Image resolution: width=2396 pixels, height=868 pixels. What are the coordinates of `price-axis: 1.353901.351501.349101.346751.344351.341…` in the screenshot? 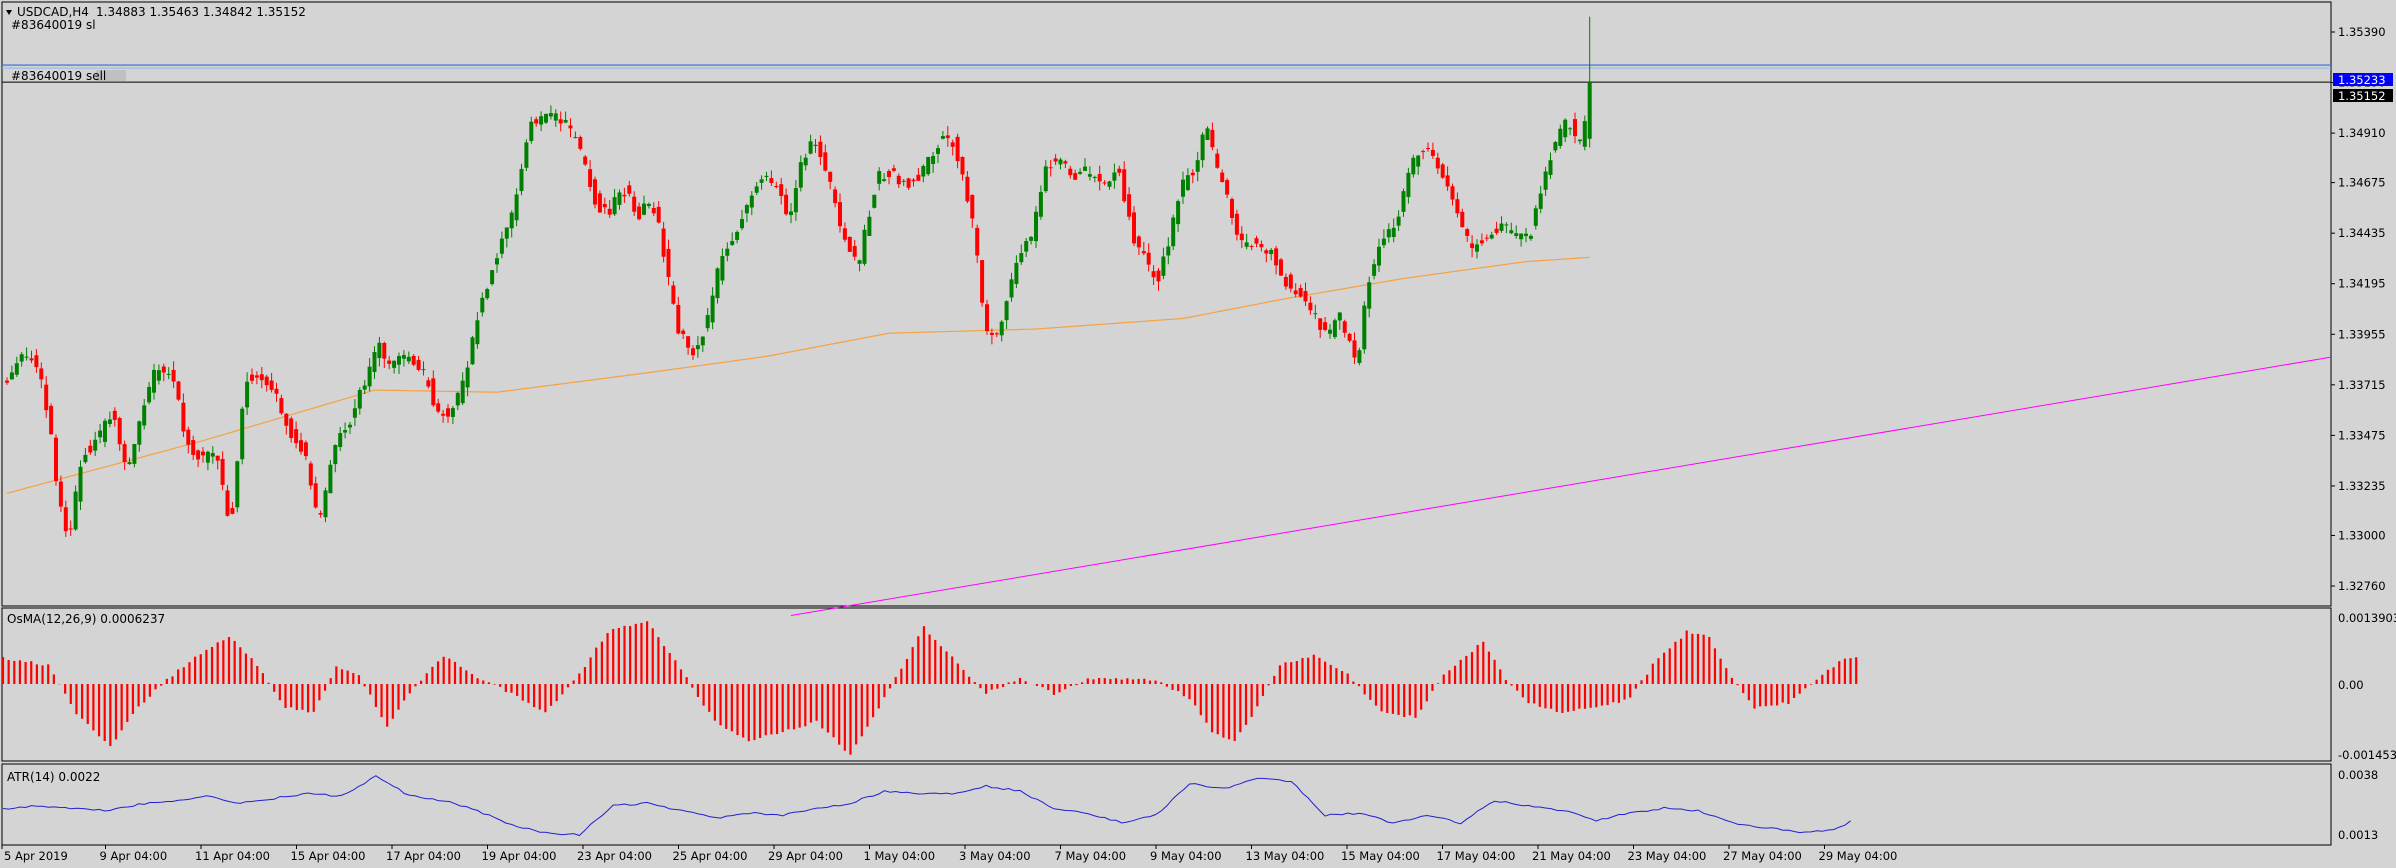 It's located at (2358, 309).